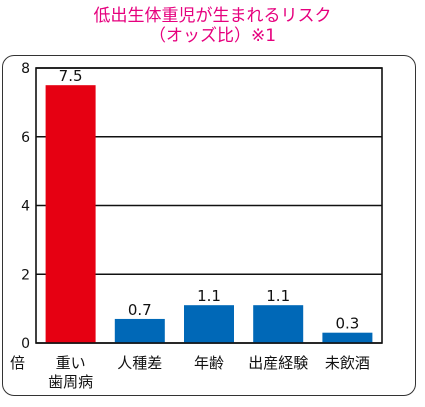 This screenshot has height=407, width=425. I want to click on y-tick-label: 0, so click(25, 344).